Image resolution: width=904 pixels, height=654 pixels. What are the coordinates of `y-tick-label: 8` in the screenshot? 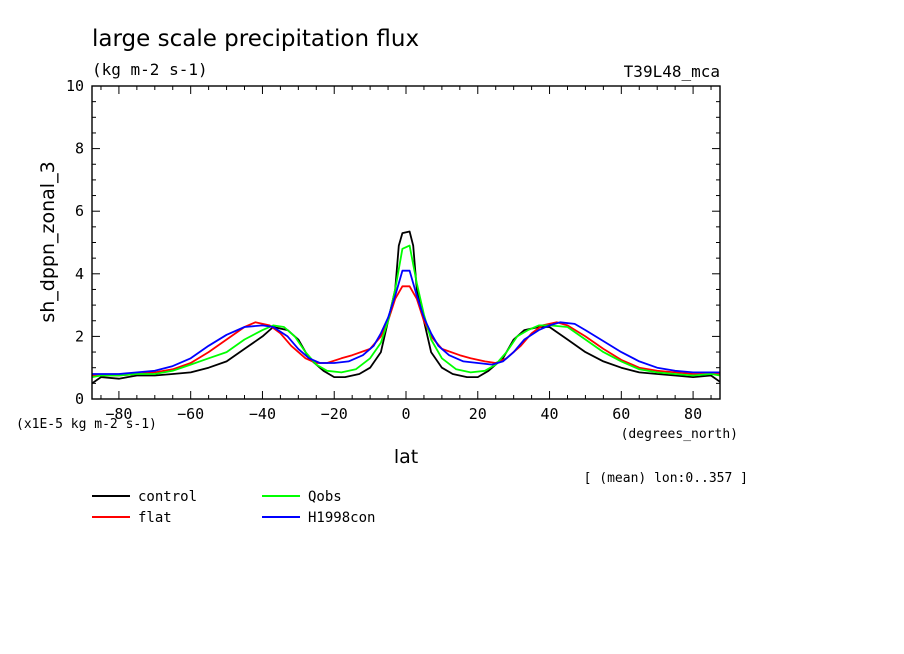 It's located at (79, 149).